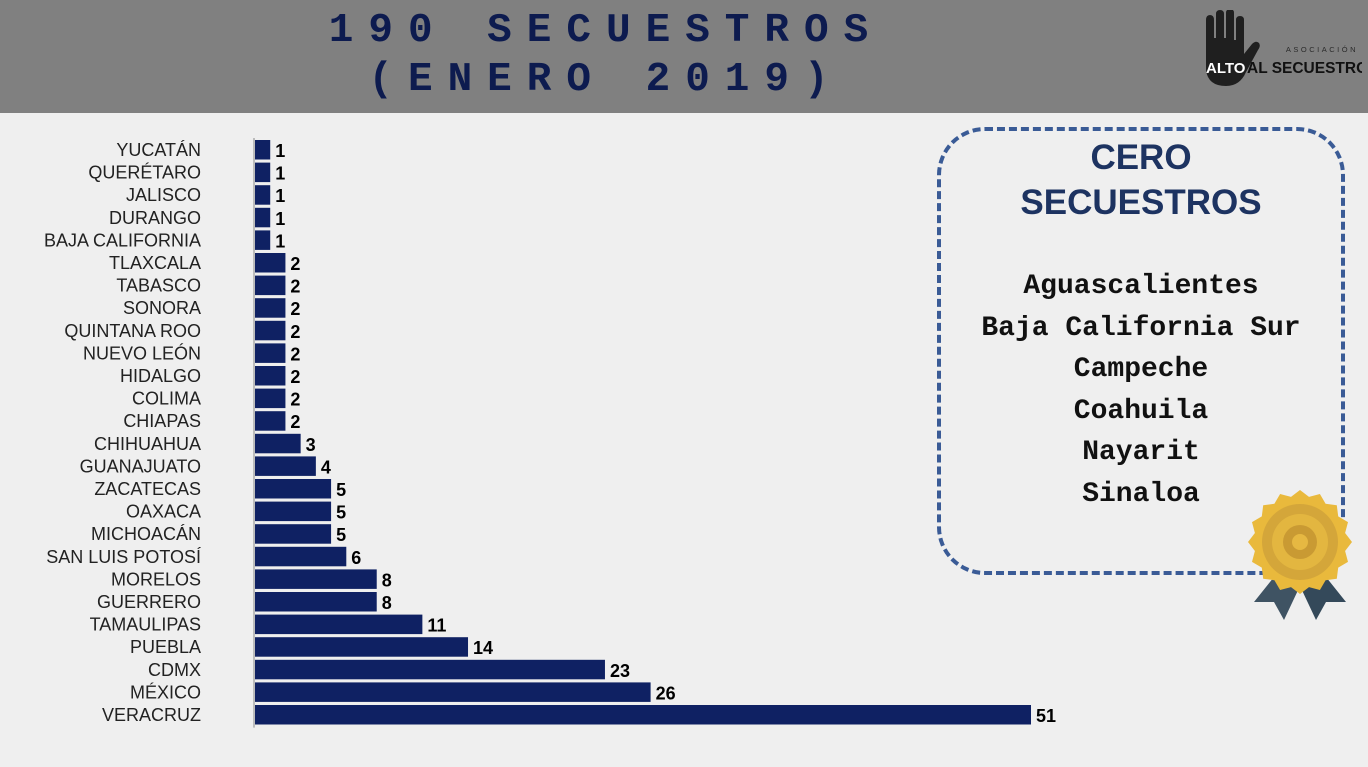  Describe the element at coordinates (166, 399) in the screenshot. I see `category-label: COLIMA` at that location.